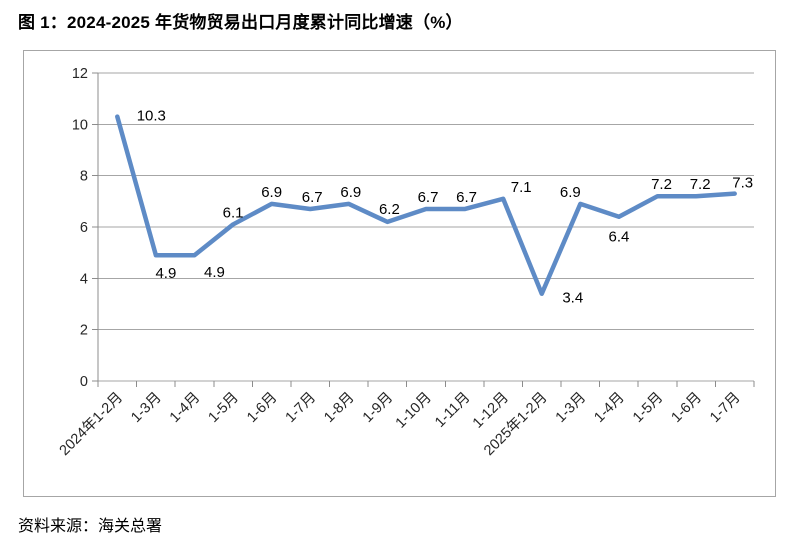 Image resolution: width=800 pixels, height=556 pixels. I want to click on data-point-label: 6.1, so click(233, 212).